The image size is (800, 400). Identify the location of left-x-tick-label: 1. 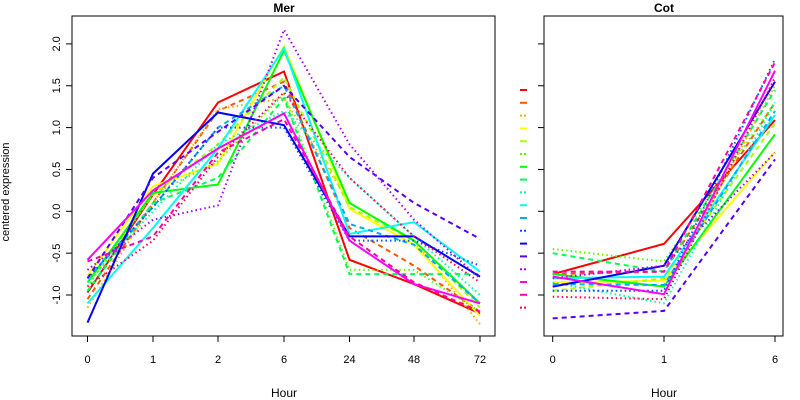
(153, 360).